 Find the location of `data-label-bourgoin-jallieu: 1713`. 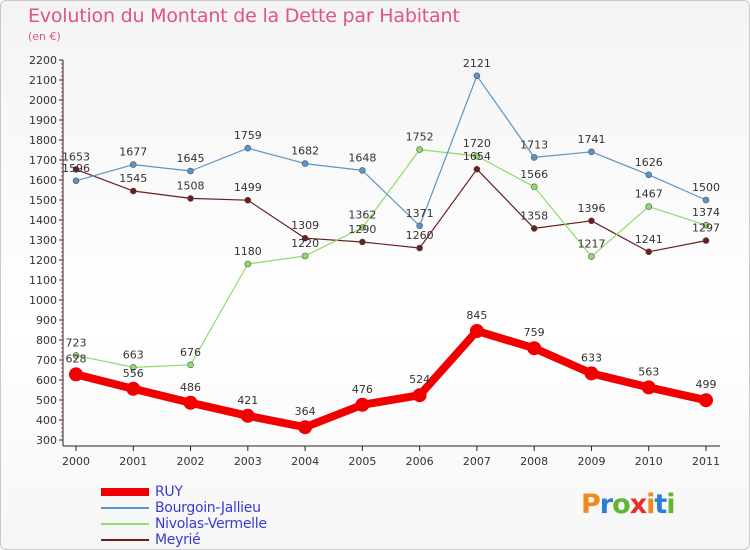

data-label-bourgoin-jallieu: 1713 is located at coordinates (534, 144).